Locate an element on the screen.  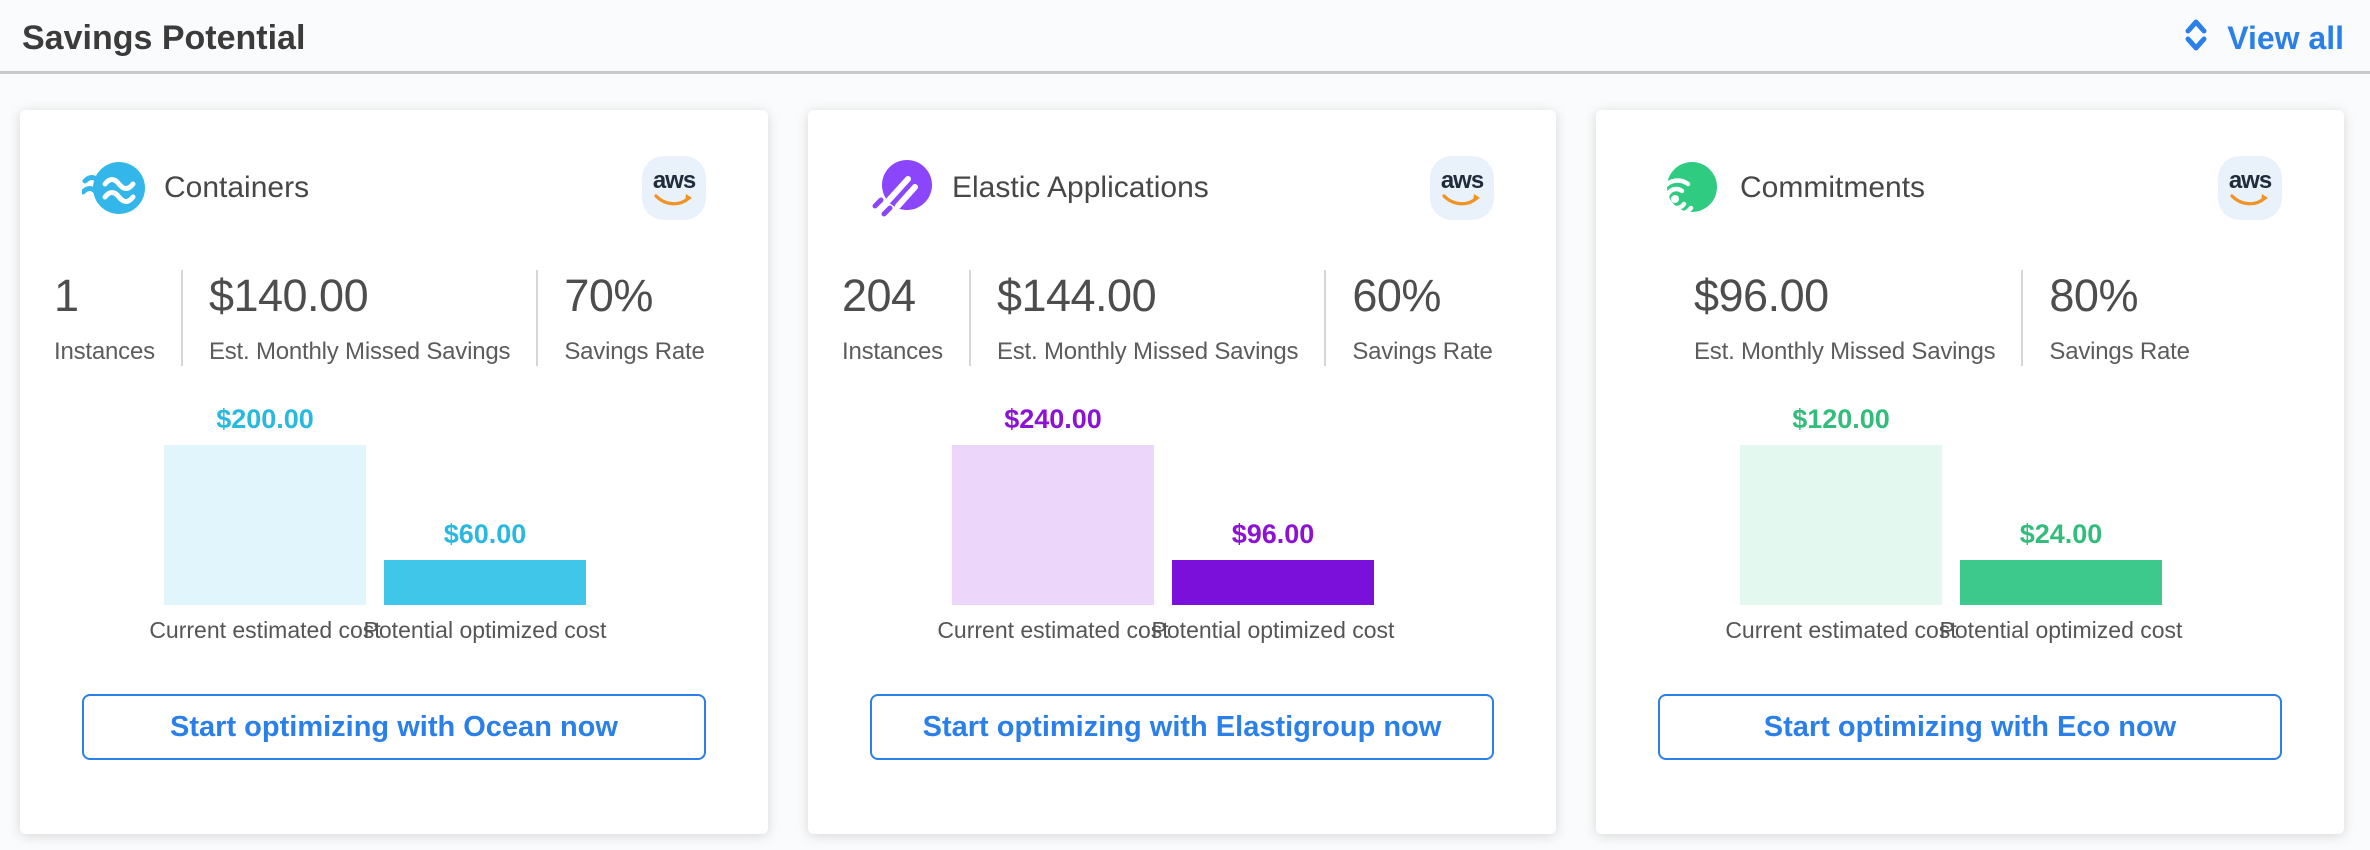
savings-potential-header: Savings Potential View all is located at coordinates (1185, 37).